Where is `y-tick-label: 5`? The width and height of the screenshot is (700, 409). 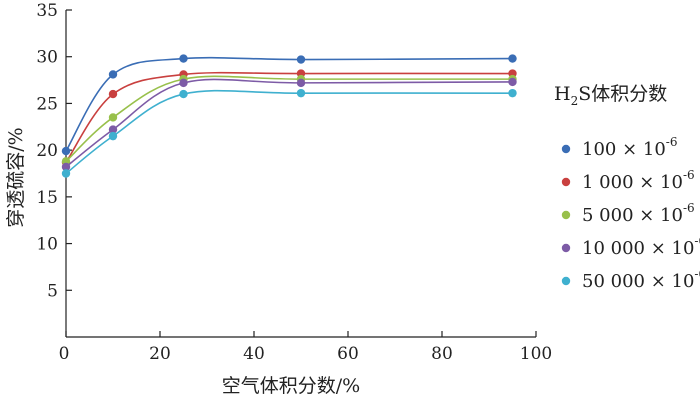 y-tick-label: 5 is located at coordinates (52, 291).